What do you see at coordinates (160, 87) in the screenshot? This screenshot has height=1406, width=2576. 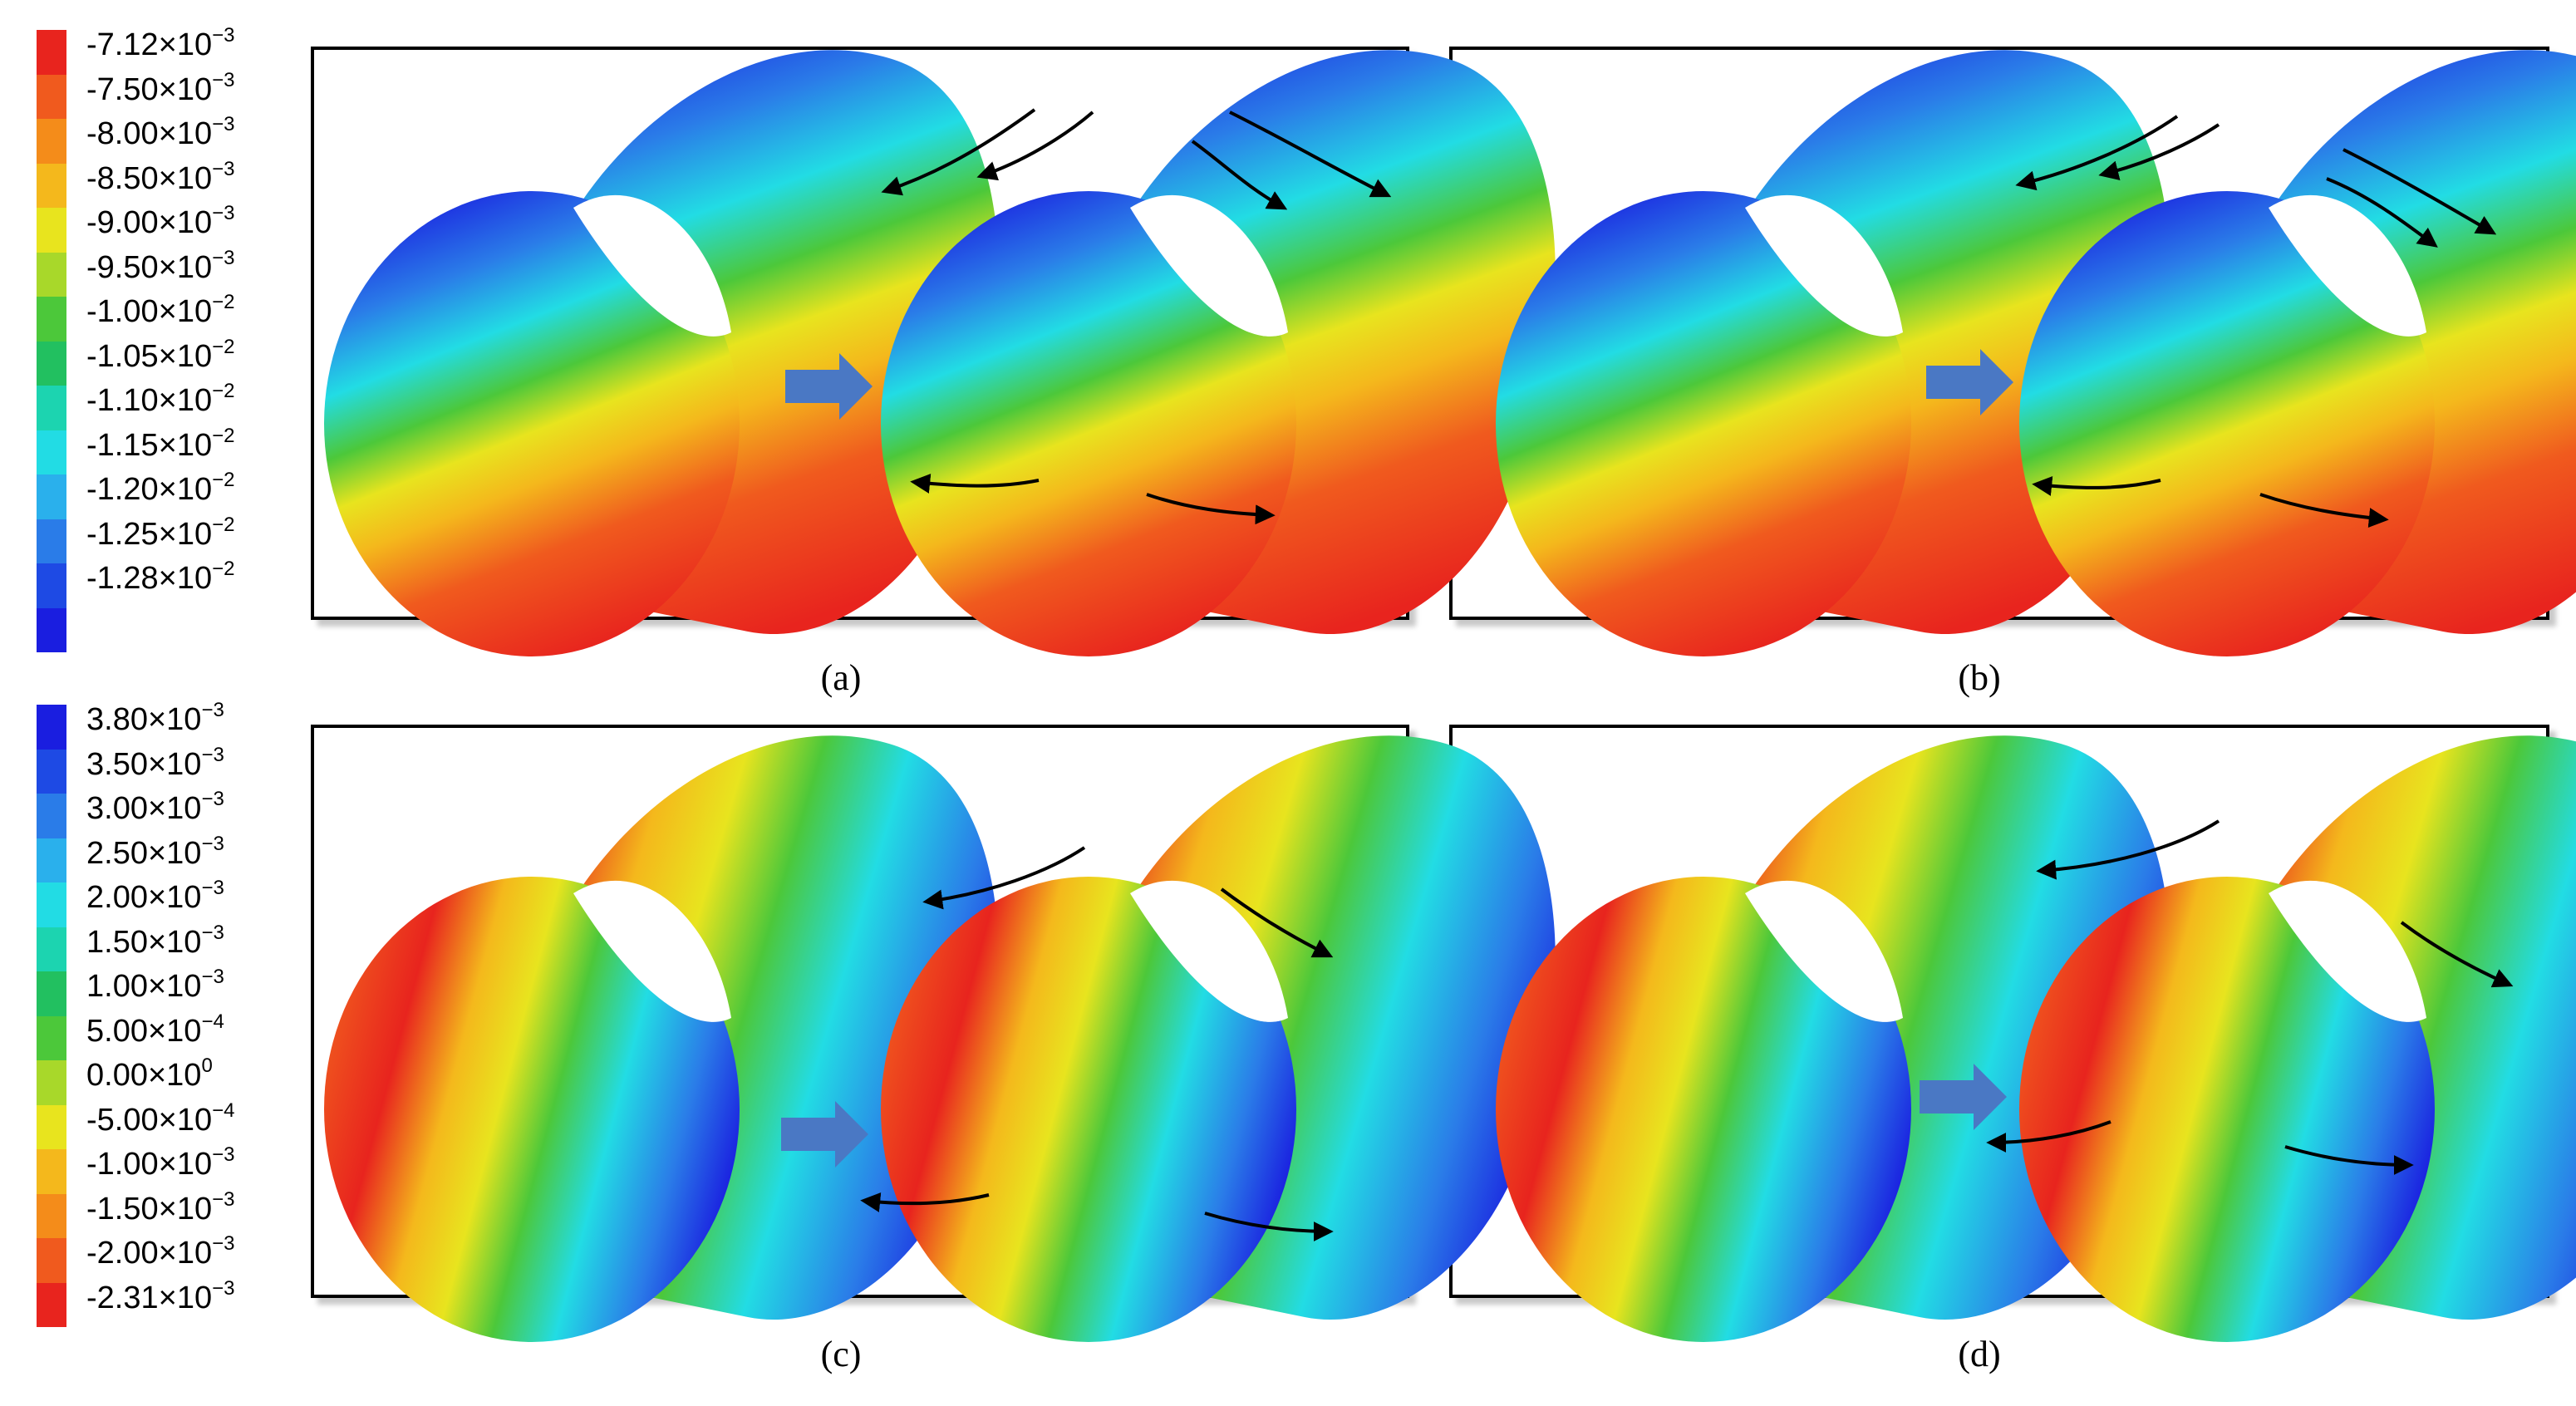 I see `legend-tick-label: -7.50×10⁻³` at bounding box center [160, 87].